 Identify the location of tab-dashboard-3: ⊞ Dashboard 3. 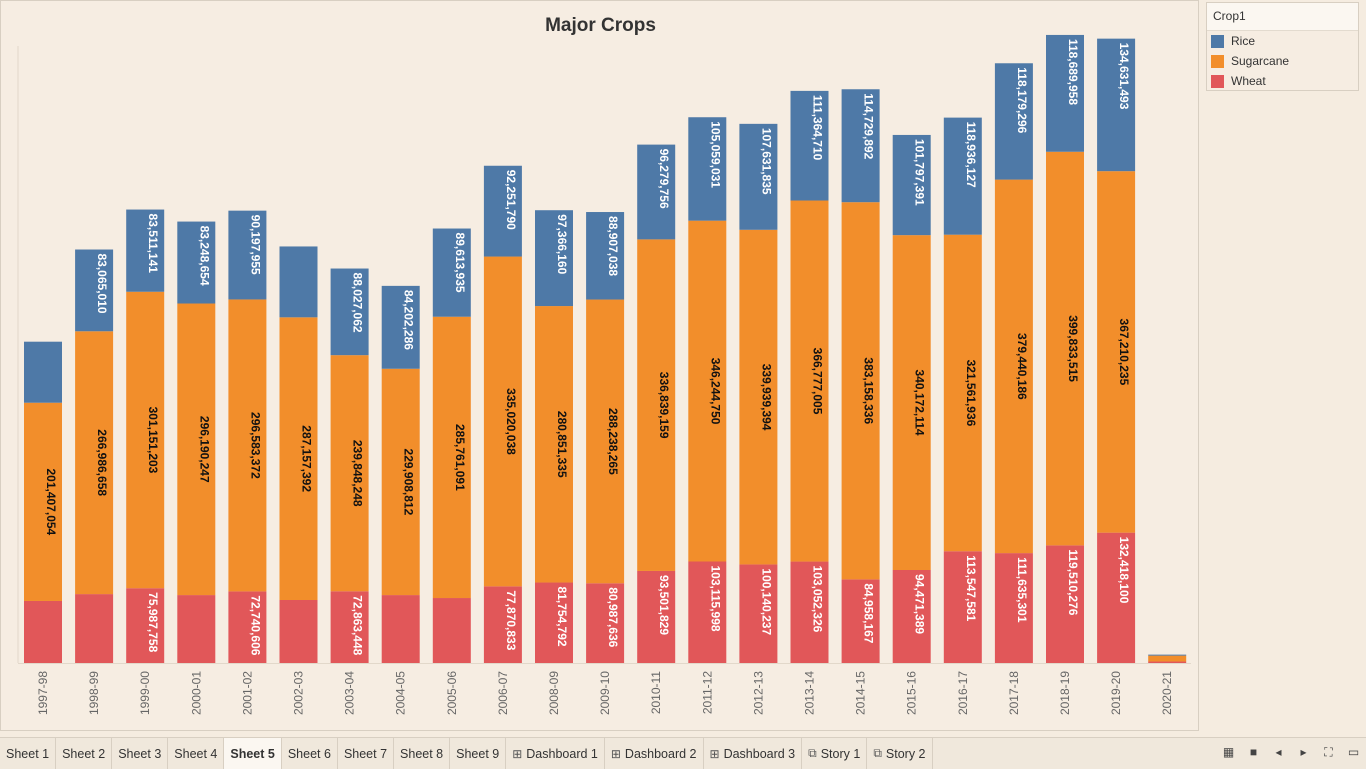
(753, 753).